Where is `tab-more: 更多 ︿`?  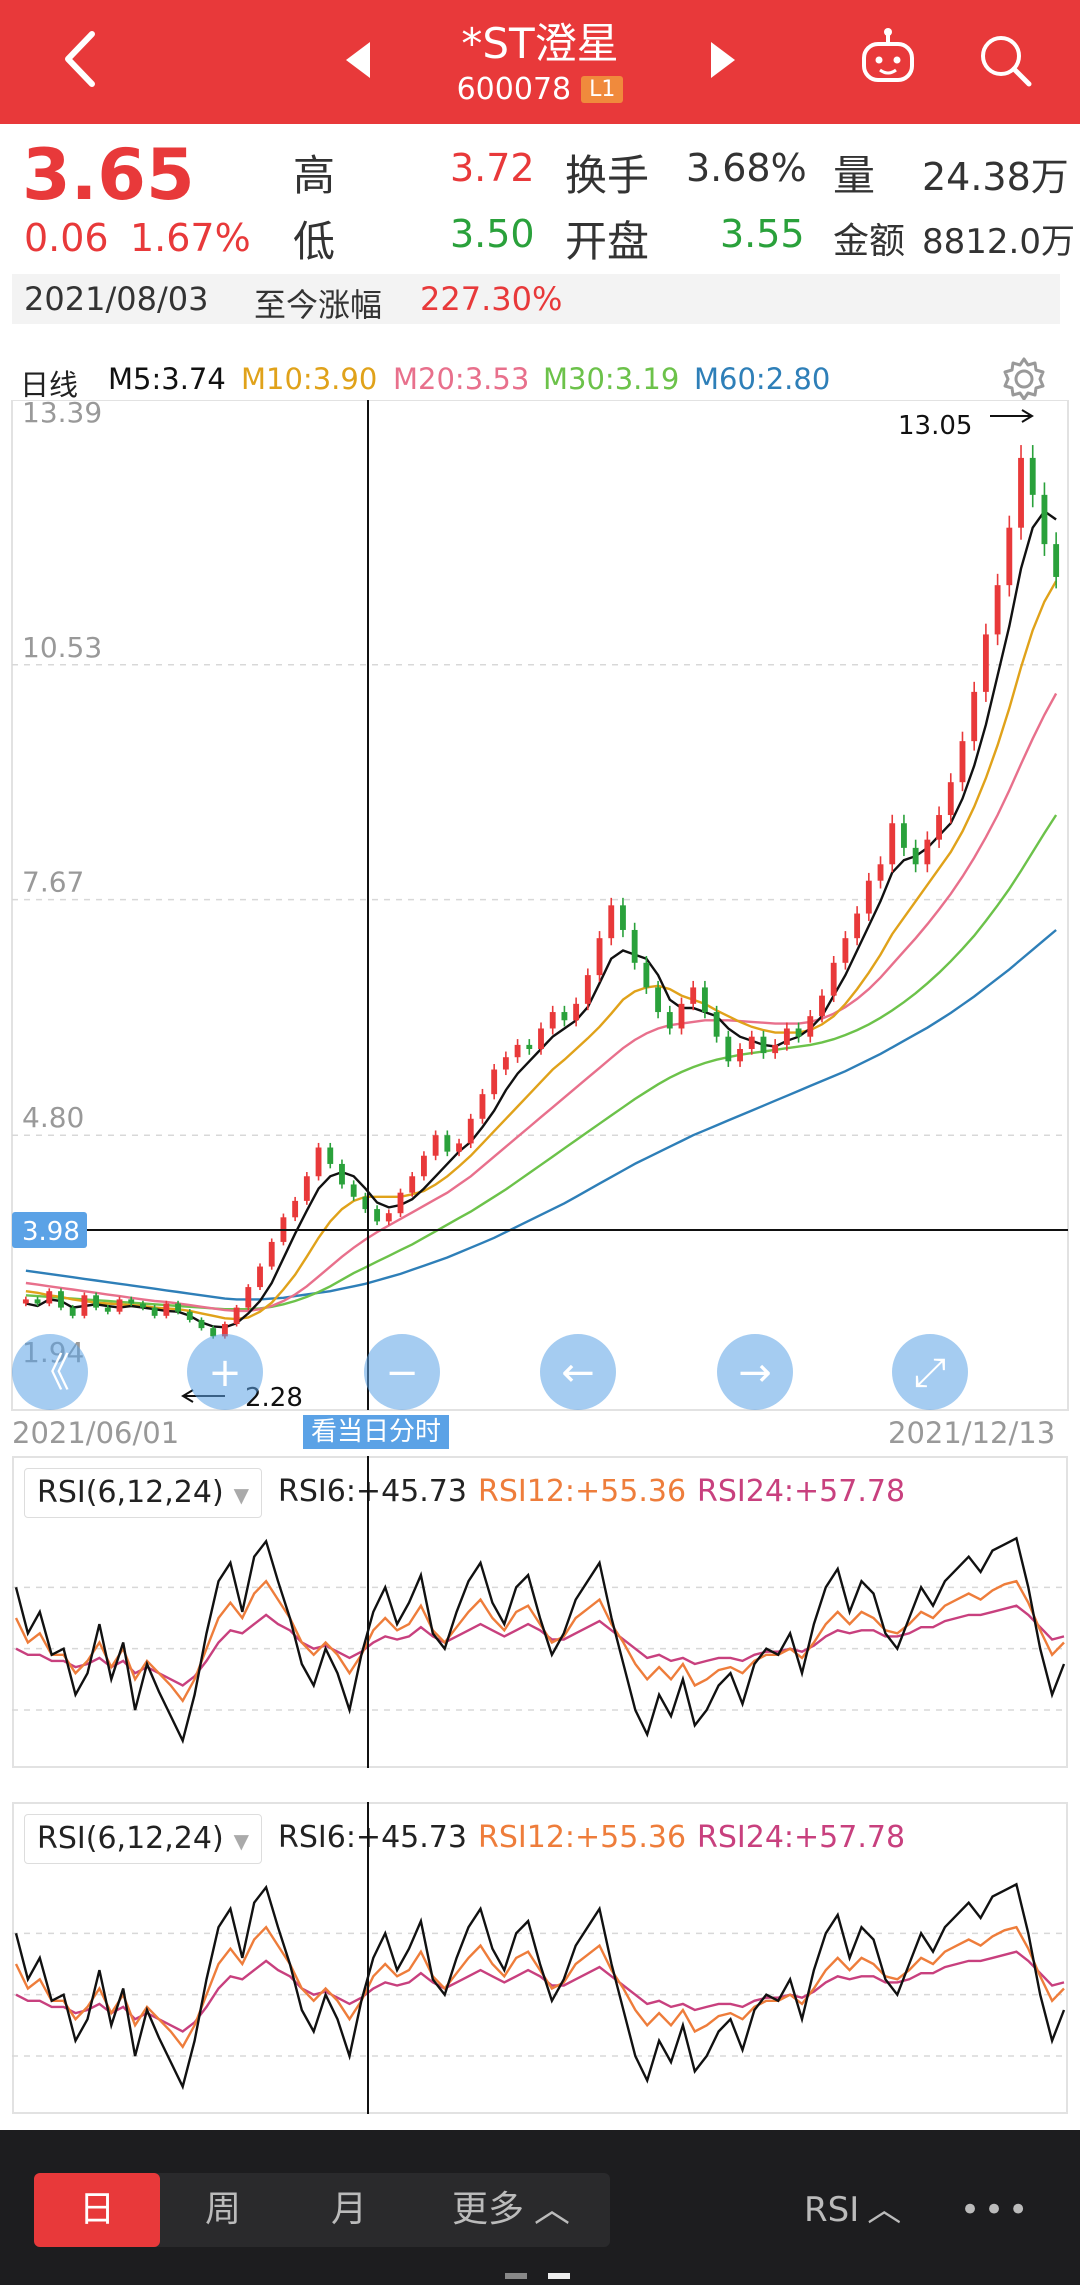
tab-more: 更多 ︿ is located at coordinates (511, 2210).